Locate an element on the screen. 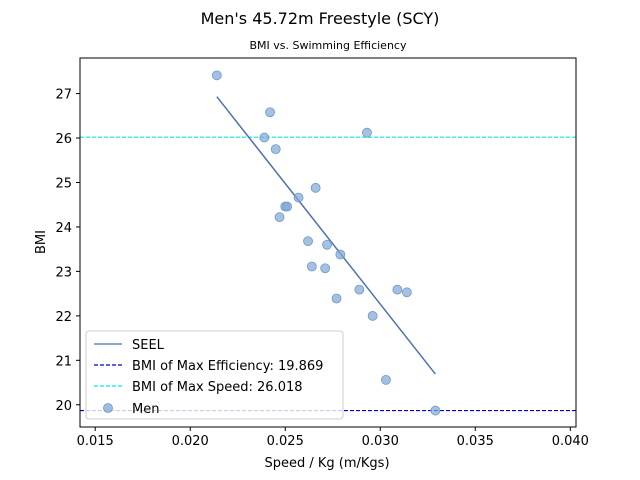 This screenshot has height=480, width=640. x-tick-label: 0.030 is located at coordinates (380, 441).